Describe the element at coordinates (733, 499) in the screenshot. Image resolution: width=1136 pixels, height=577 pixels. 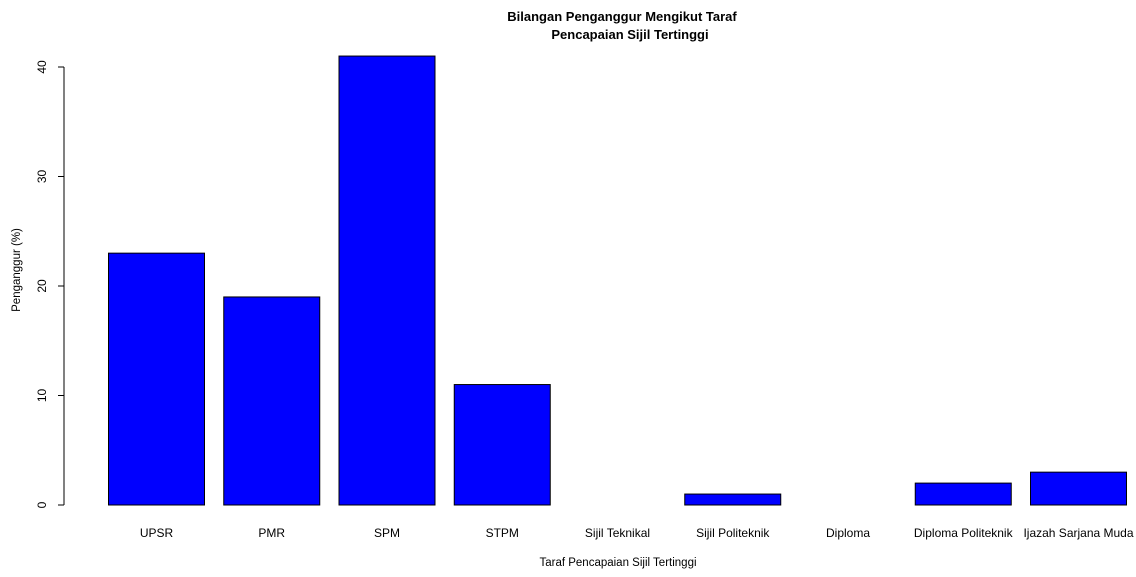
I see `bar-sijil-politeknik` at that location.